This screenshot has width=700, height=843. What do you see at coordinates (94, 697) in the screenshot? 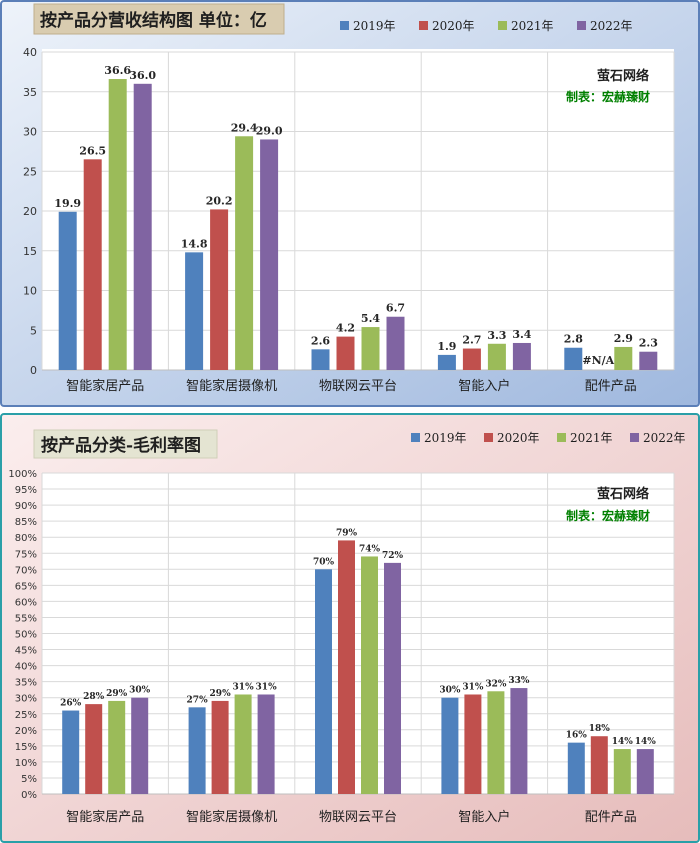
I see `data-label: 28%` at bounding box center [94, 697].